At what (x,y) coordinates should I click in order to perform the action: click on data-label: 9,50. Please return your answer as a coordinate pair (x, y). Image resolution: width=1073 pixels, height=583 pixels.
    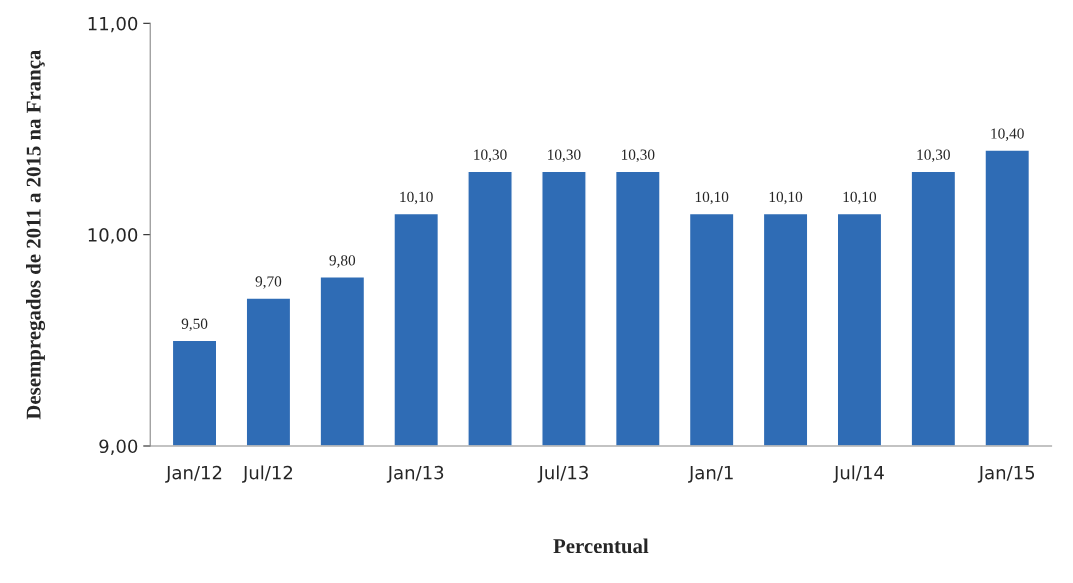
    Looking at the image, I should click on (194, 325).